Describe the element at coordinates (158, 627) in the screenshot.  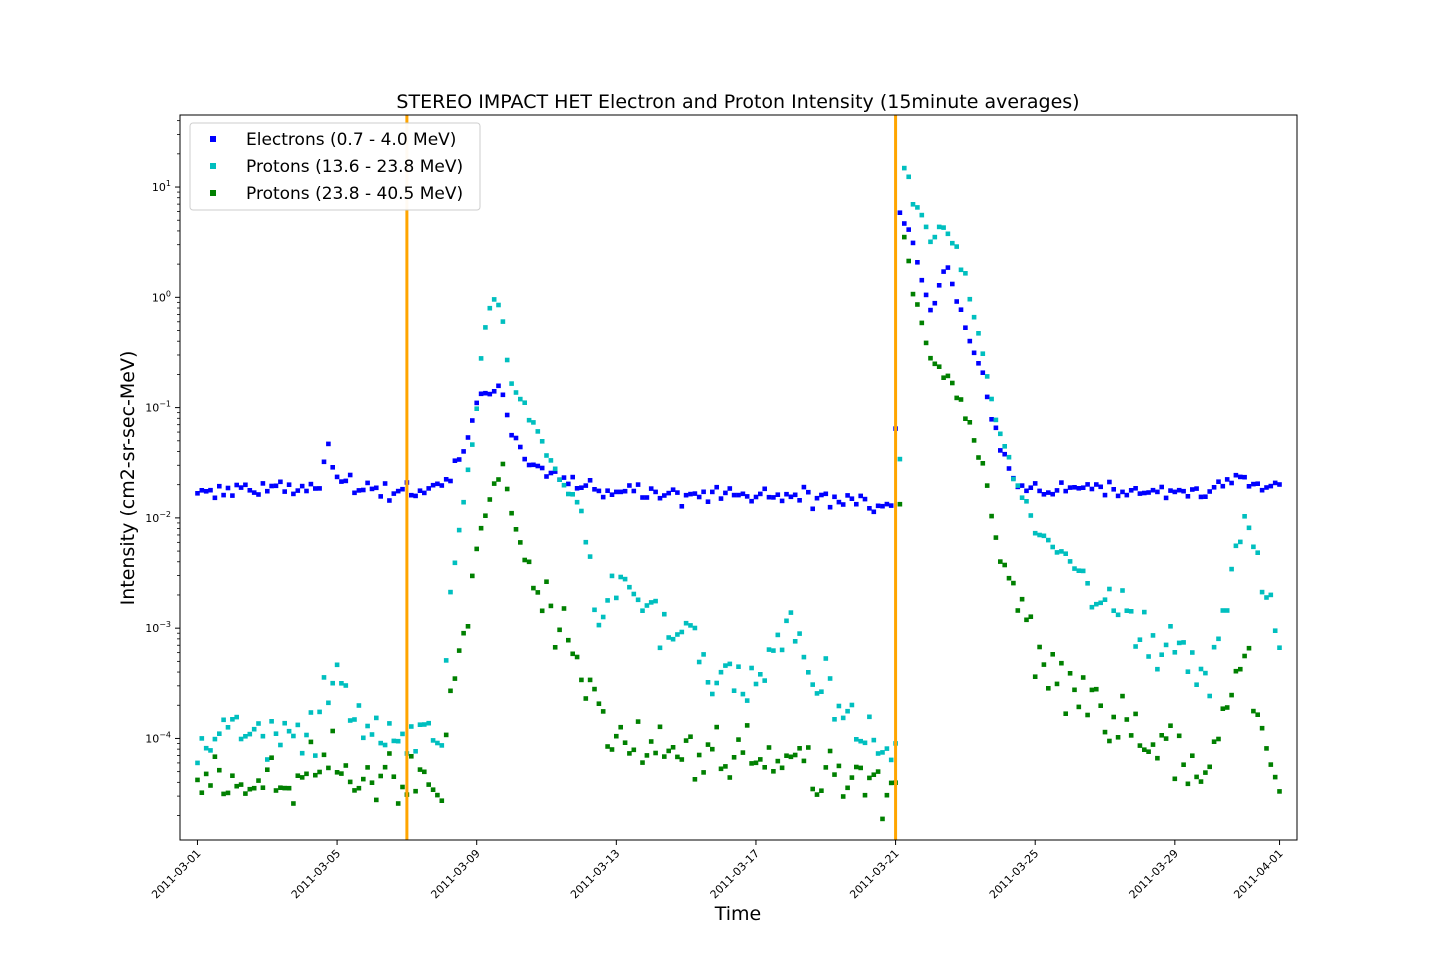
I see `y-tick-label: 10⁻³` at that location.